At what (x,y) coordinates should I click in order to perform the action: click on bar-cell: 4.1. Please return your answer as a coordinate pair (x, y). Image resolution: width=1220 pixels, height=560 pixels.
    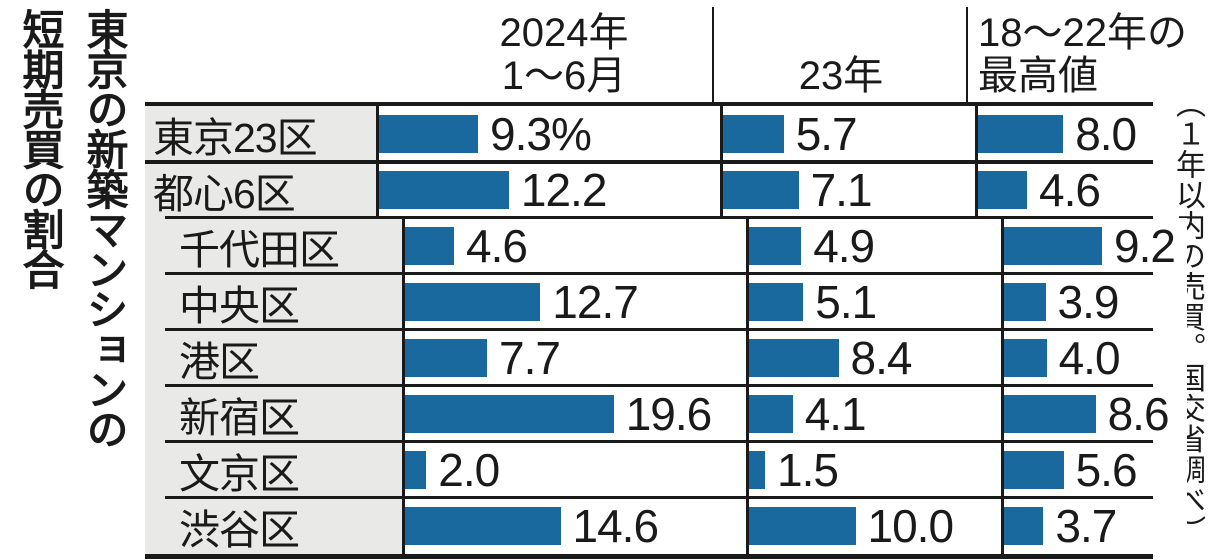
    Looking at the image, I should click on (873, 414).